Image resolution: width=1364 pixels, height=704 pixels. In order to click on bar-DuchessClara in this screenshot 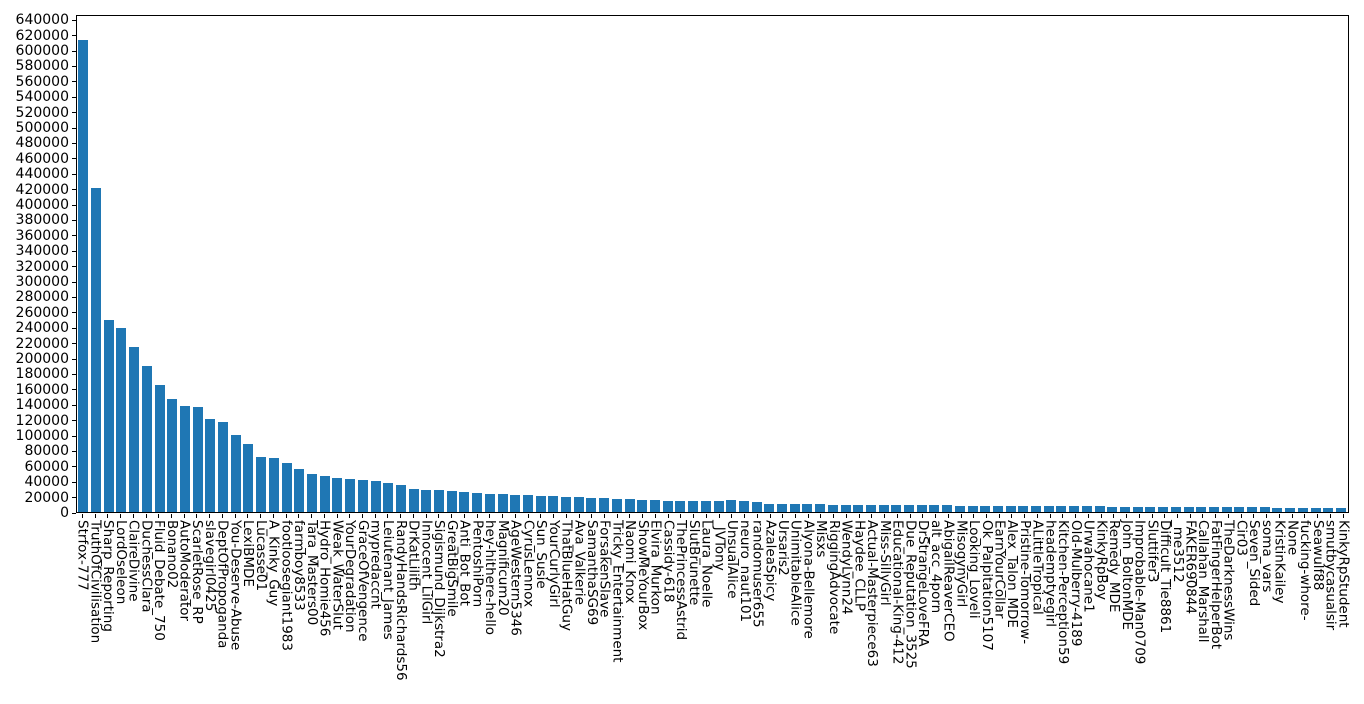, I will do `click(146, 438)`.